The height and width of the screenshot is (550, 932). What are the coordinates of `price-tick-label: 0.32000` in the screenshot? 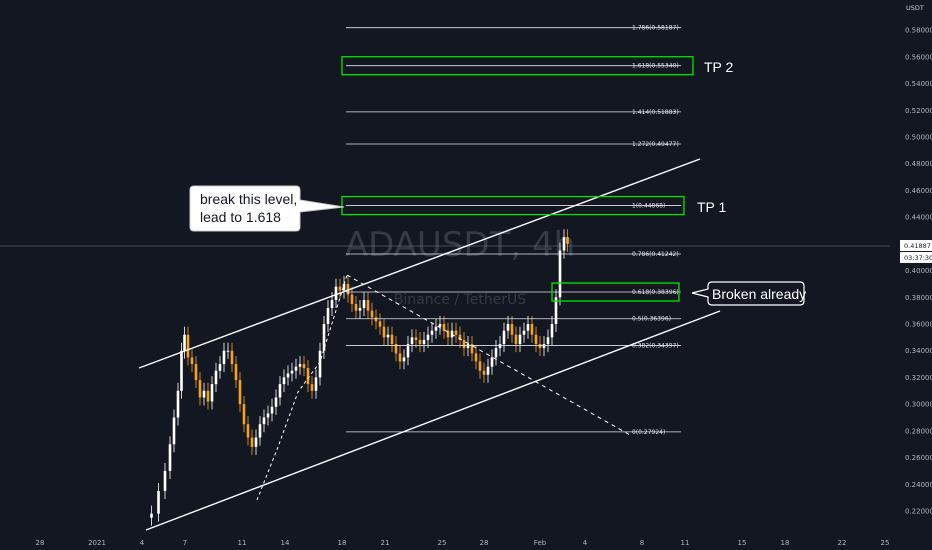 It's located at (918, 378).